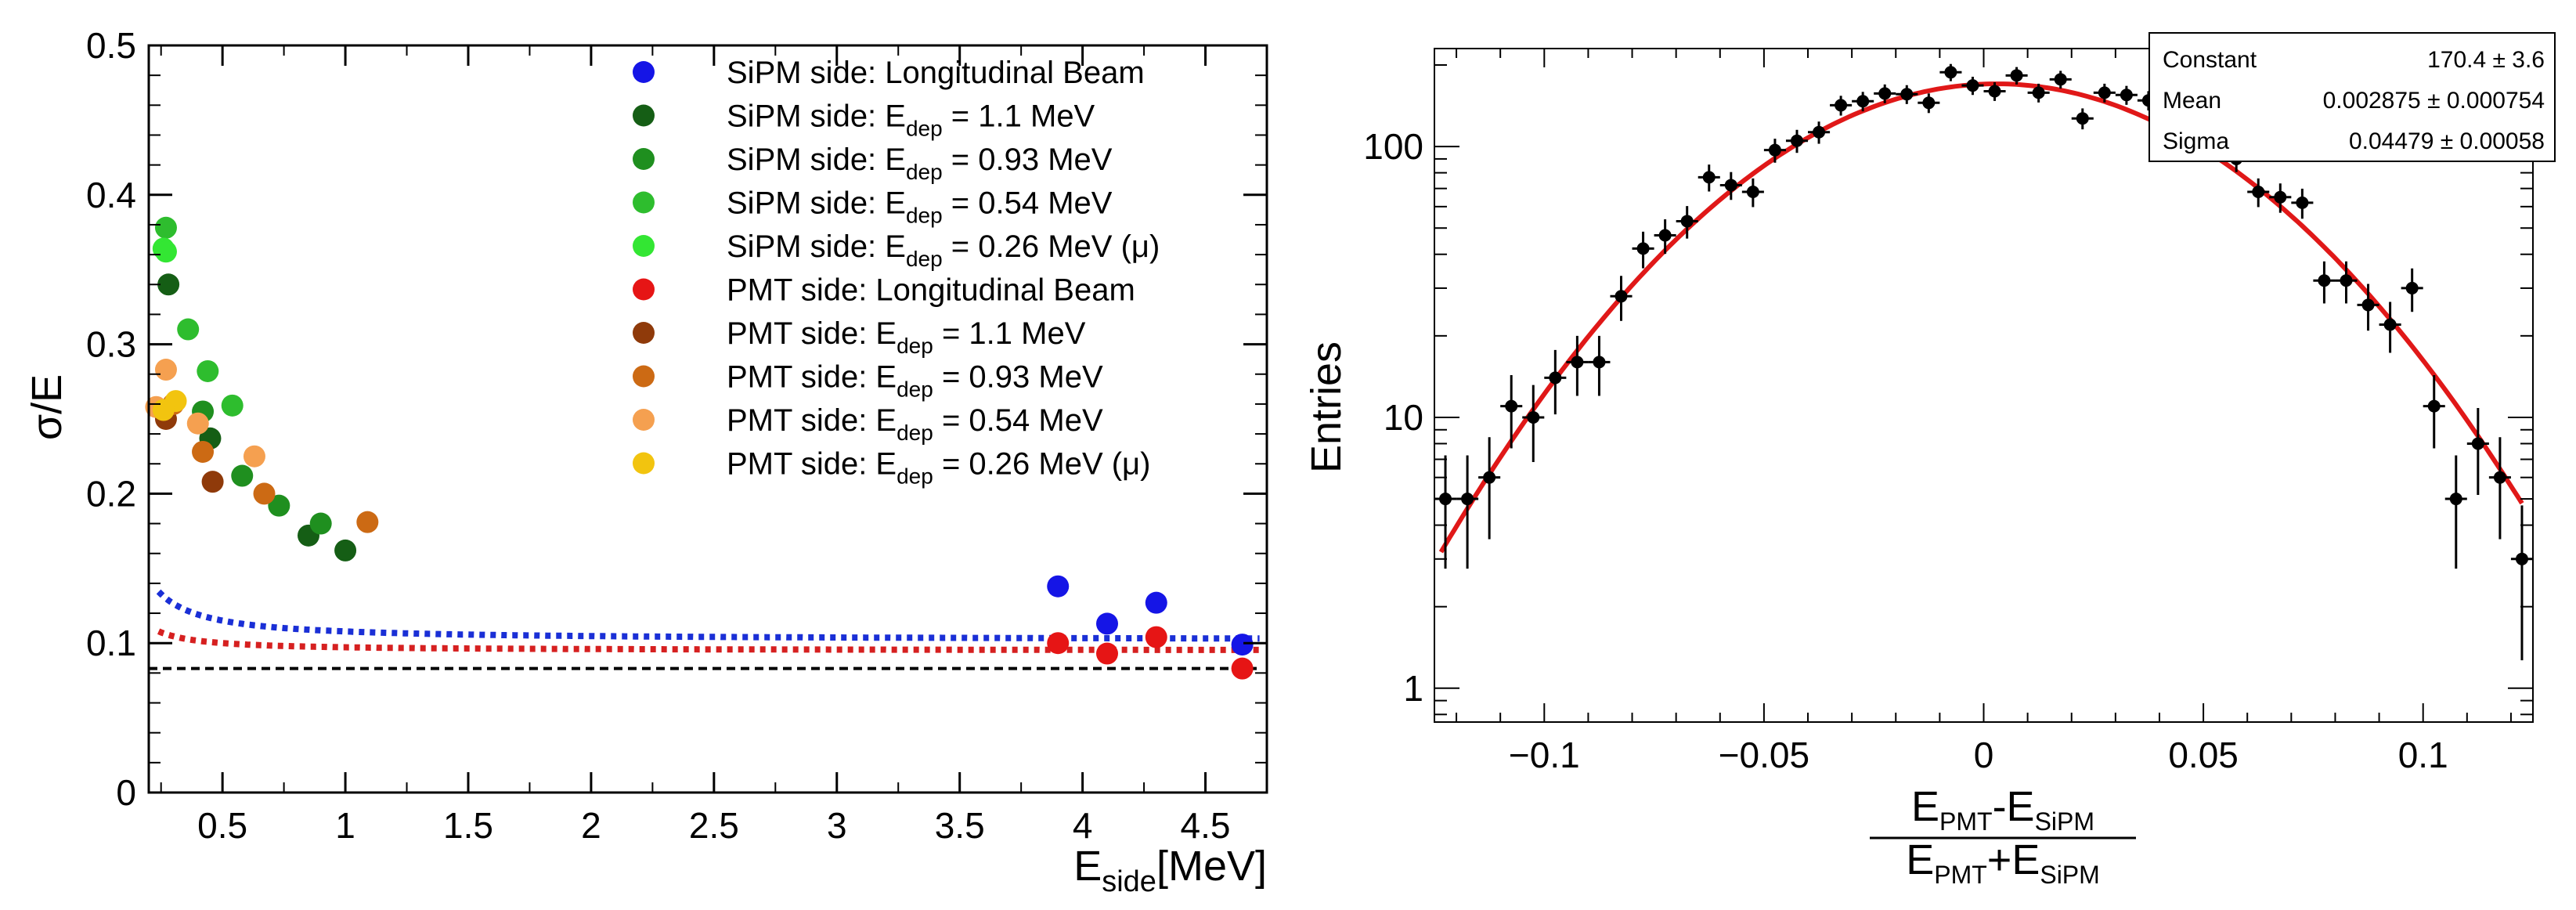 This screenshot has height=910, width=2576. What do you see at coordinates (708, 615) in the screenshot?
I see `fit-curve` at bounding box center [708, 615].